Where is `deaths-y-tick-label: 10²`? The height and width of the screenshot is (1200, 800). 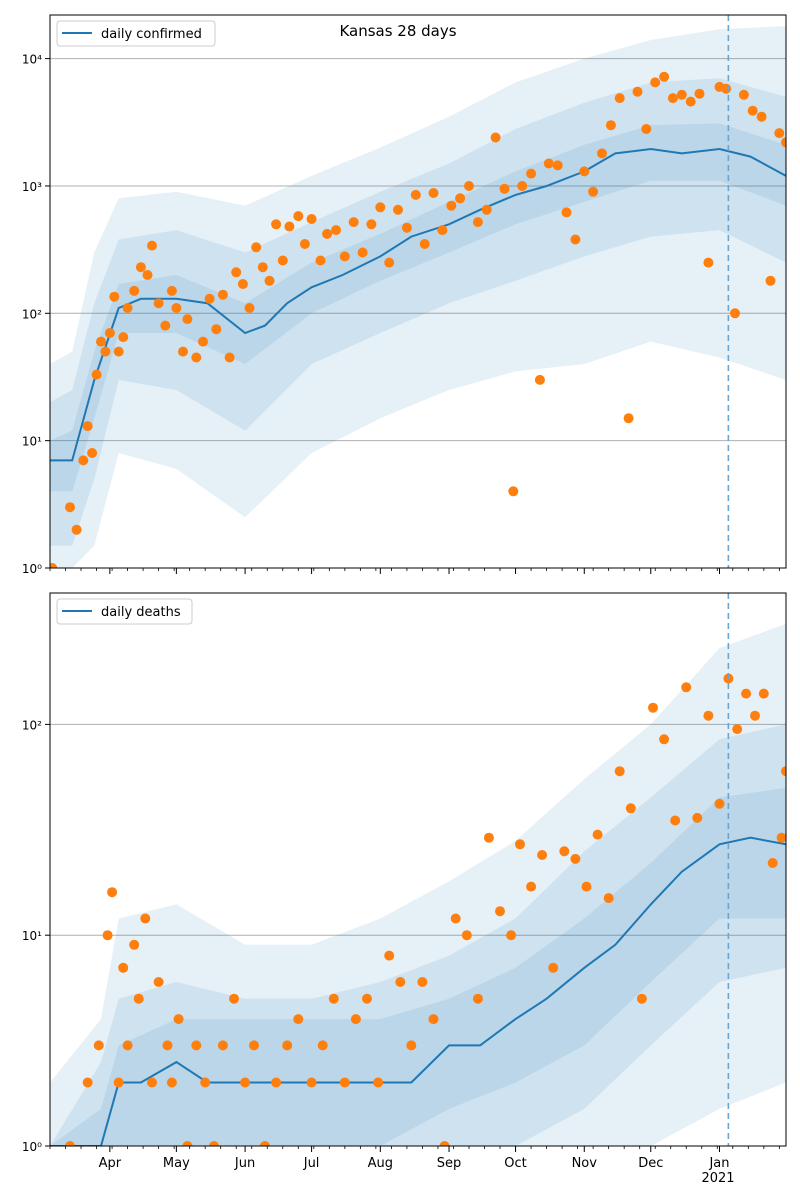 deaths-y-tick-label: 10² is located at coordinates (32, 725).